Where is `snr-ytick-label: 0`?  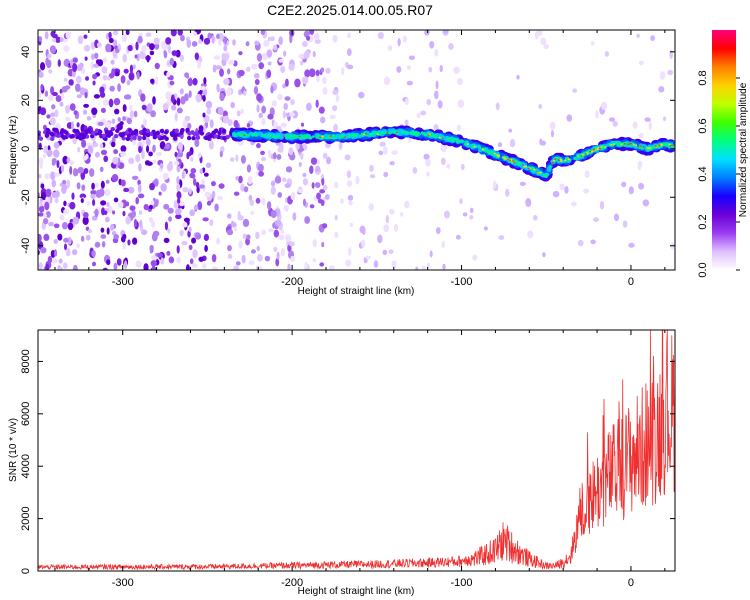 snr-ytick-label: 0 is located at coordinates (26, 571).